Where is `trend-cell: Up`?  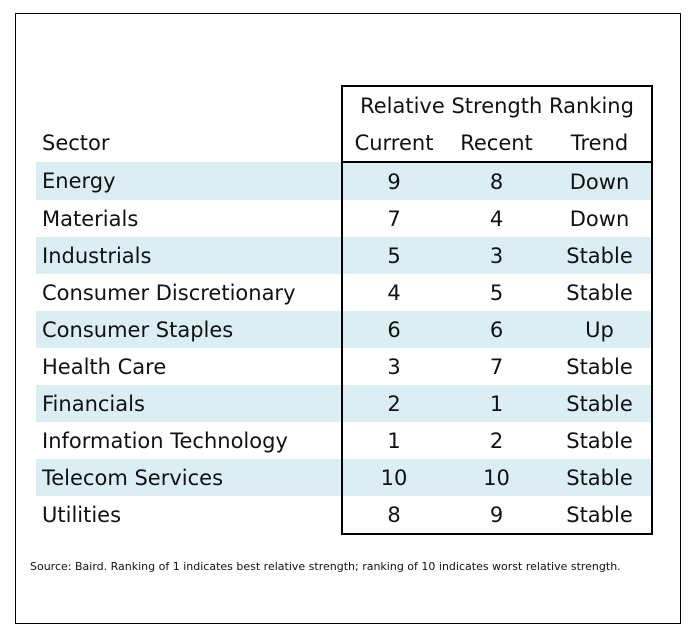
trend-cell: Up is located at coordinates (601, 329).